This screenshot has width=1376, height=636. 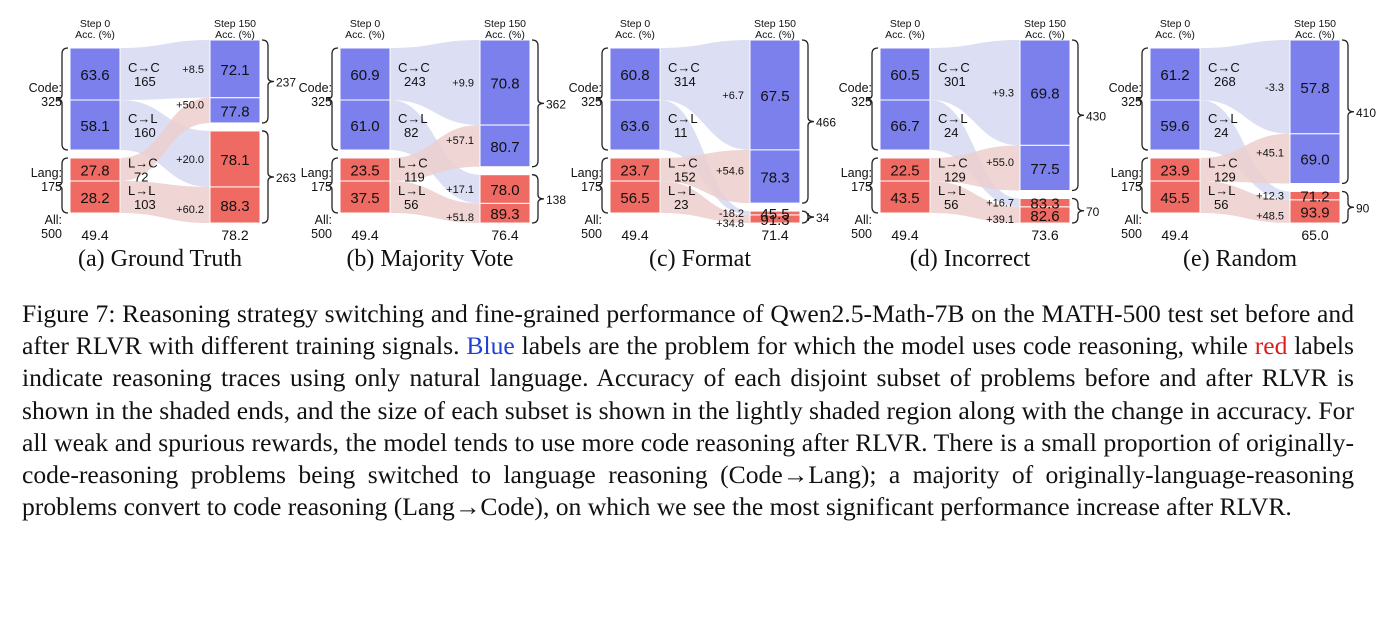 I want to click on flow-count-1: 301, so click(x=955, y=81).